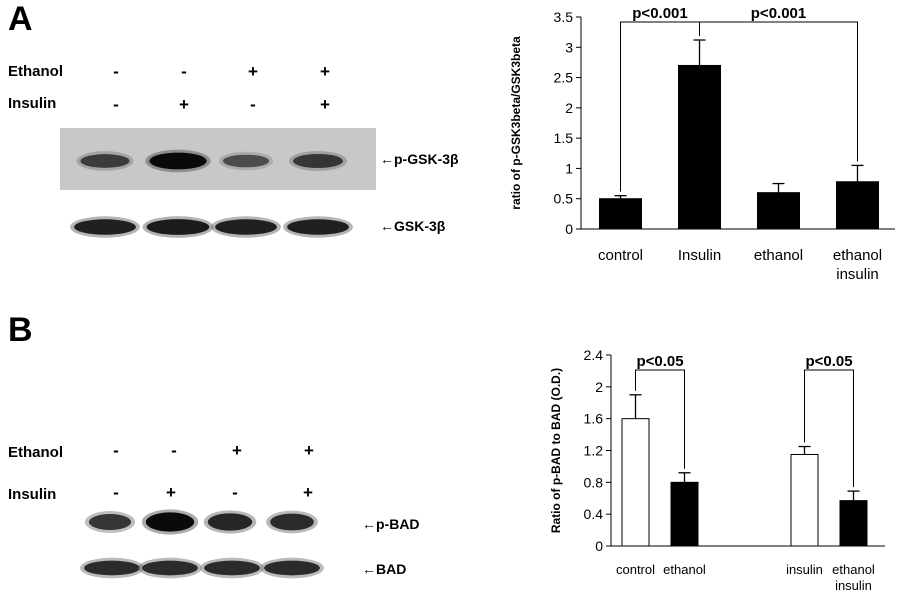 The height and width of the screenshot is (593, 900). What do you see at coordinates (116, 71) in the screenshot?
I see `panel-a-ethanol-sign-1: -` at bounding box center [116, 71].